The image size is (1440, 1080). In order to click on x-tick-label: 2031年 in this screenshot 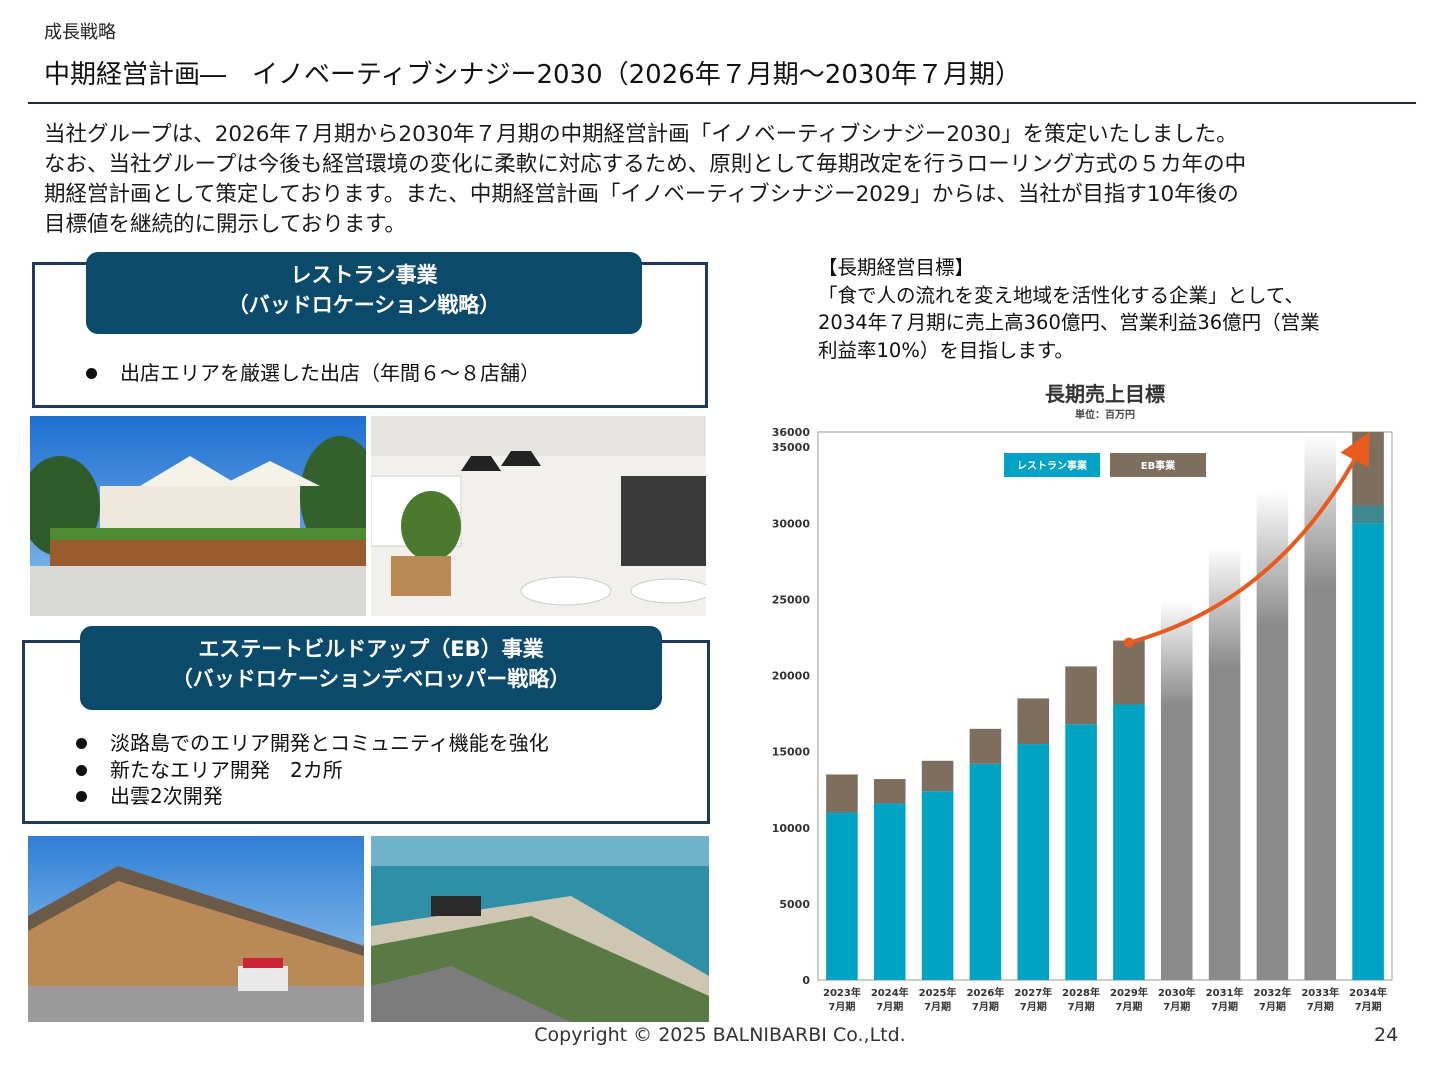, I will do `click(1225, 992)`.